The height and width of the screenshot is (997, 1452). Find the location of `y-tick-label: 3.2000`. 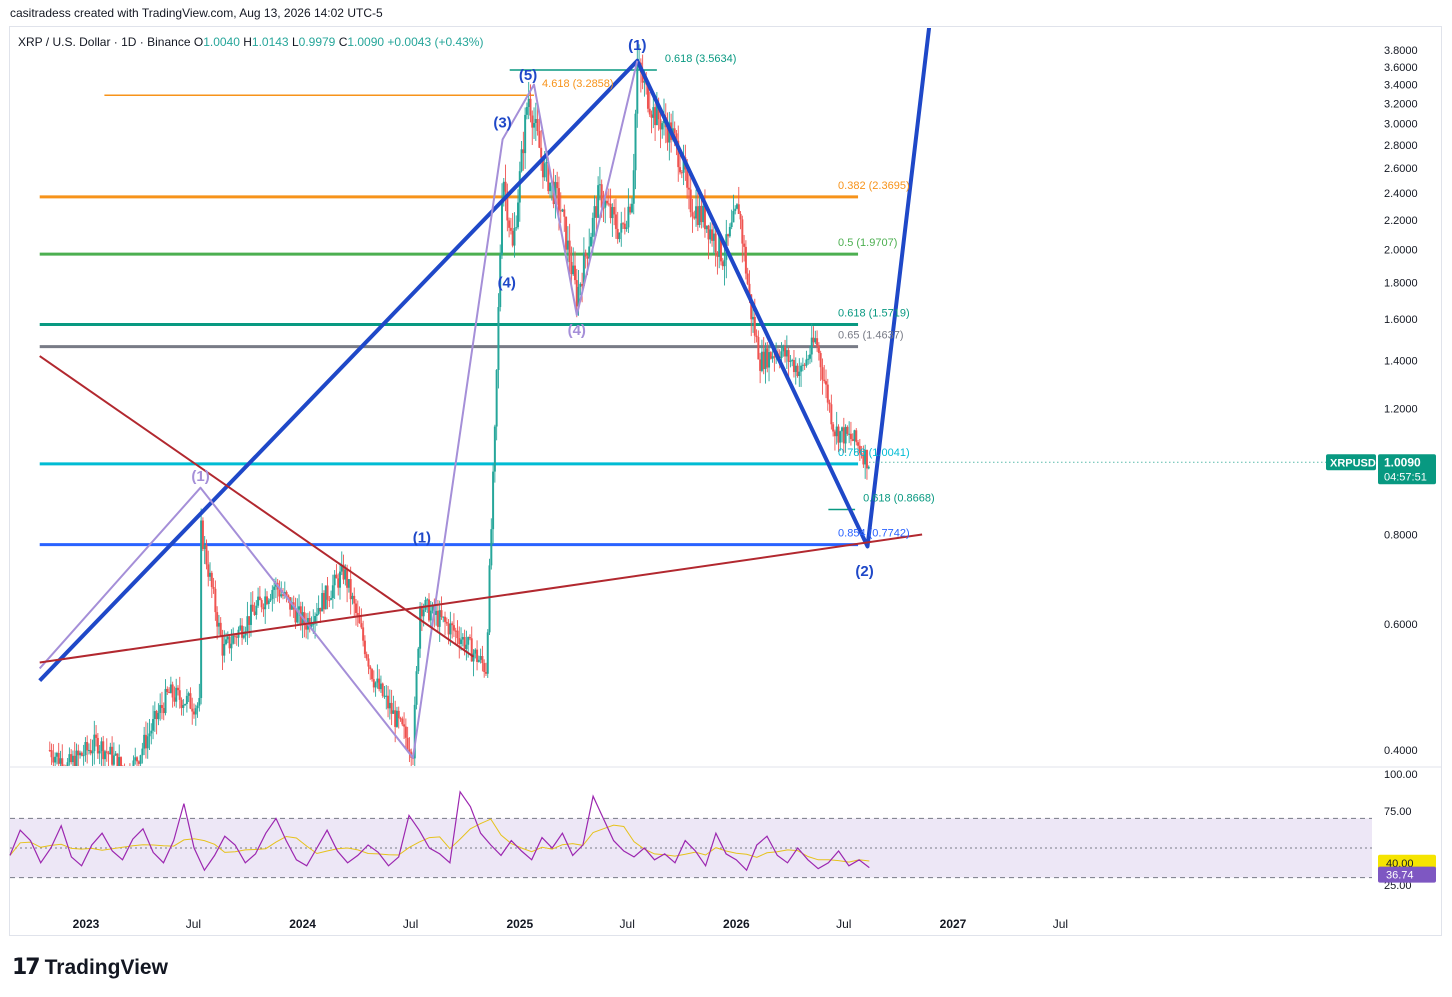

y-tick-label: 3.2000 is located at coordinates (1401, 104).